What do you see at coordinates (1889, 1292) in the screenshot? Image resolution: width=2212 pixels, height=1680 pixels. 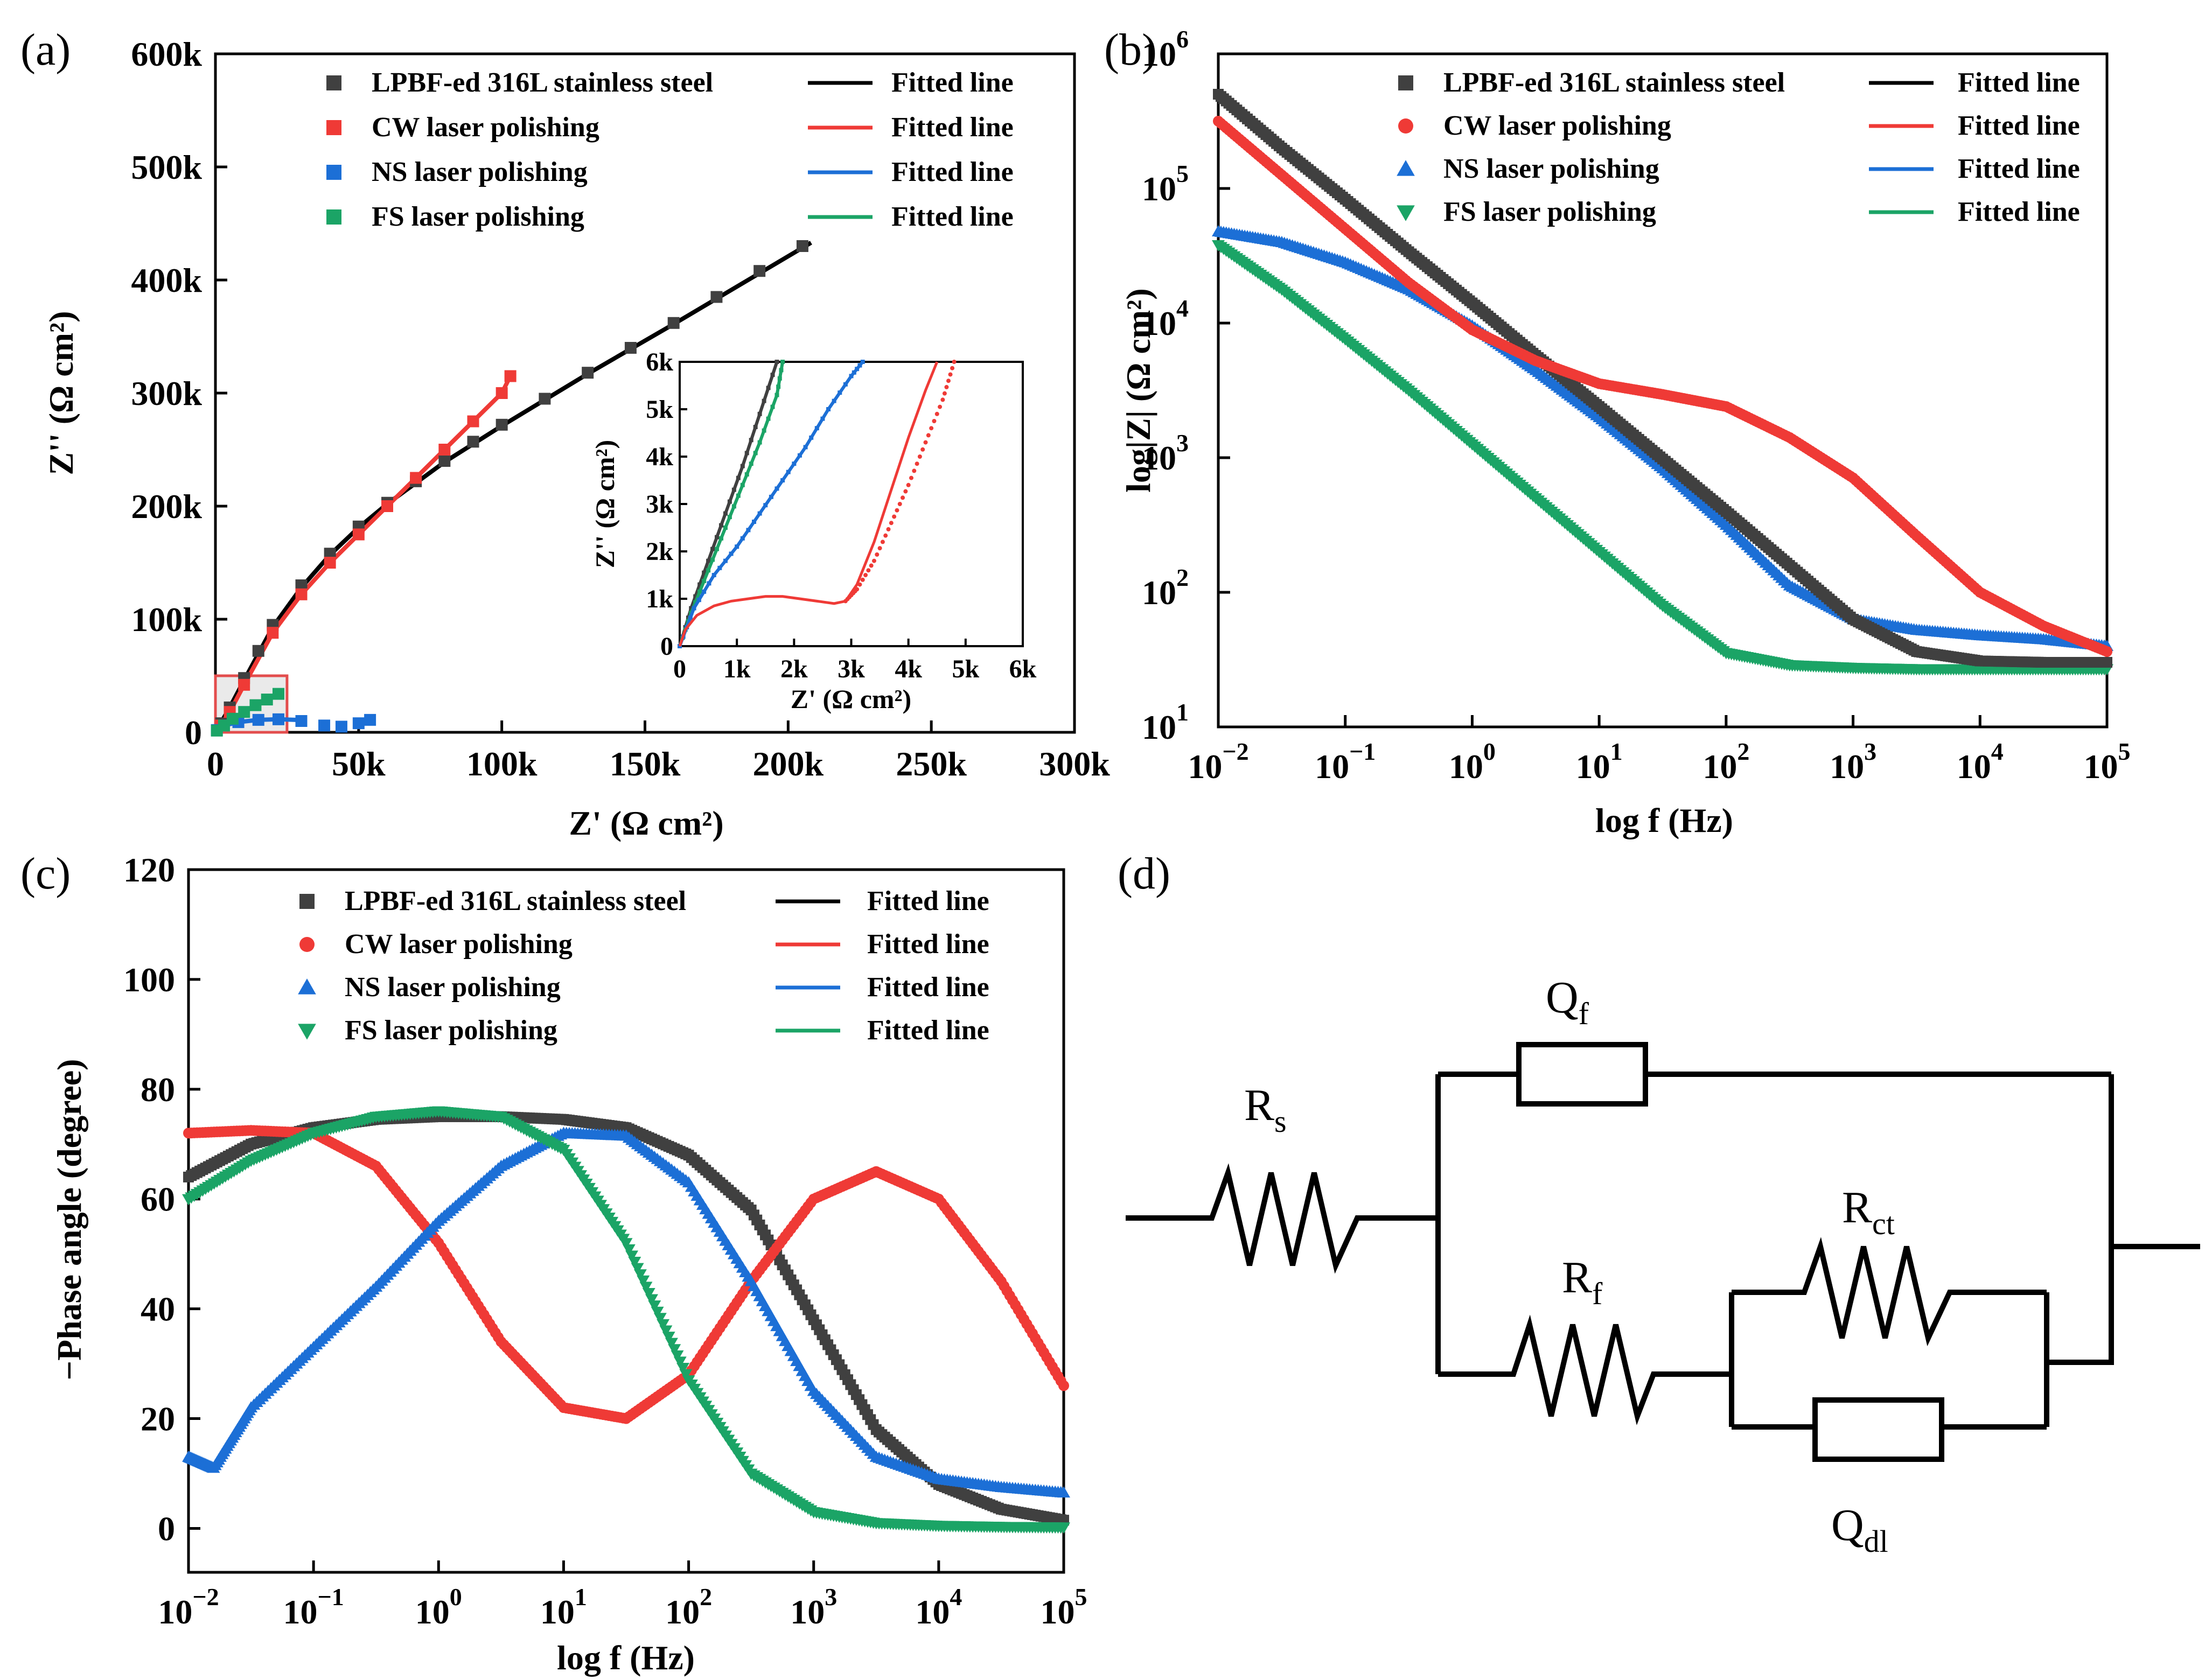 I see `resistor-rct` at bounding box center [1889, 1292].